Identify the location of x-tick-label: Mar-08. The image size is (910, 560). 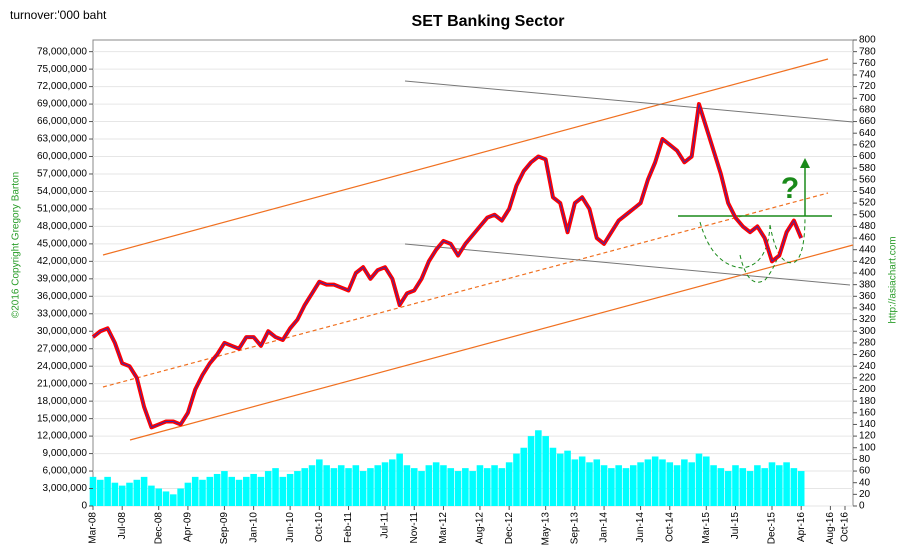
(93, 528).